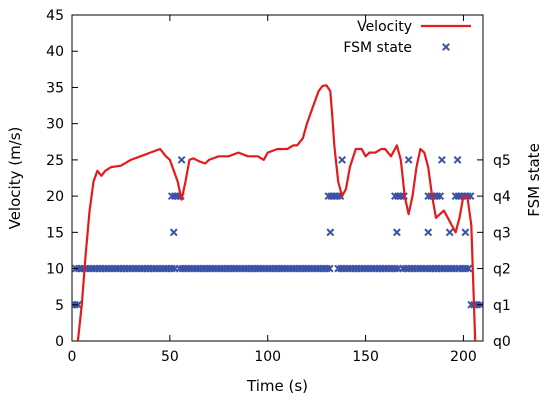 This screenshot has height=403, width=550. I want to click on y2-tick-label: q5, so click(502, 161).